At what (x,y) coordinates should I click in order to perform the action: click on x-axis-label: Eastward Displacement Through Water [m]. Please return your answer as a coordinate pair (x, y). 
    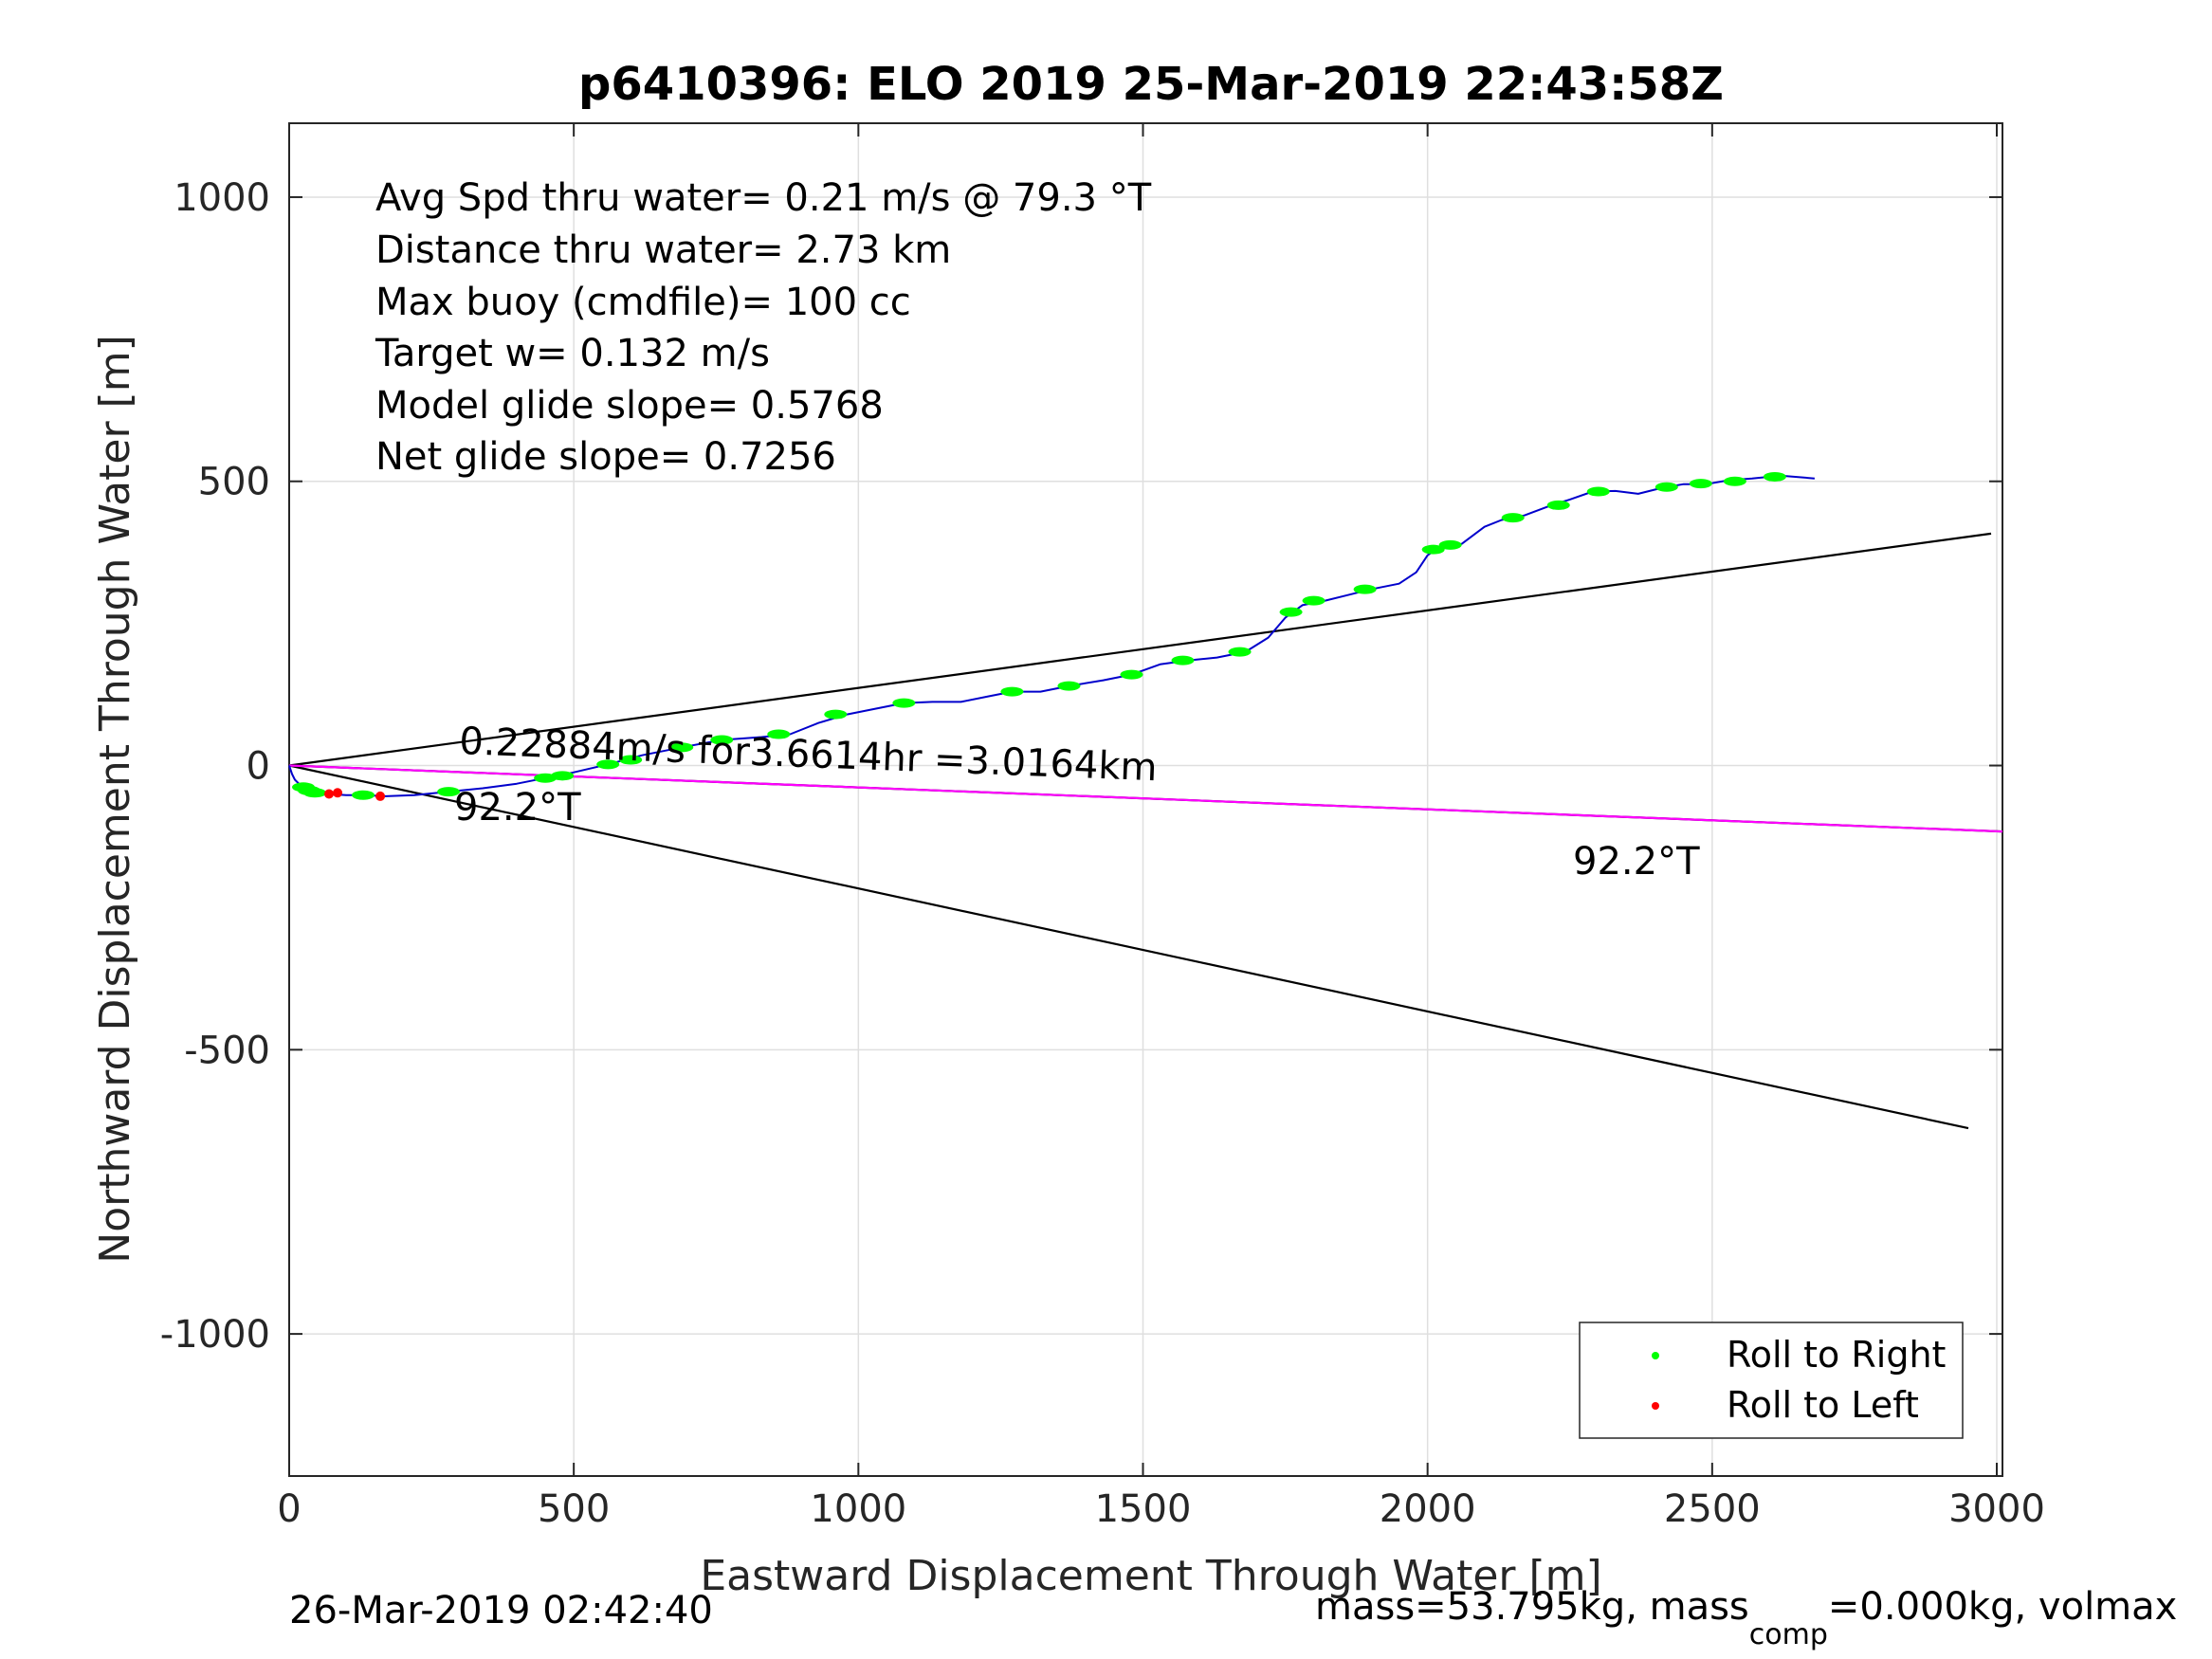
    Looking at the image, I should click on (1150, 1576).